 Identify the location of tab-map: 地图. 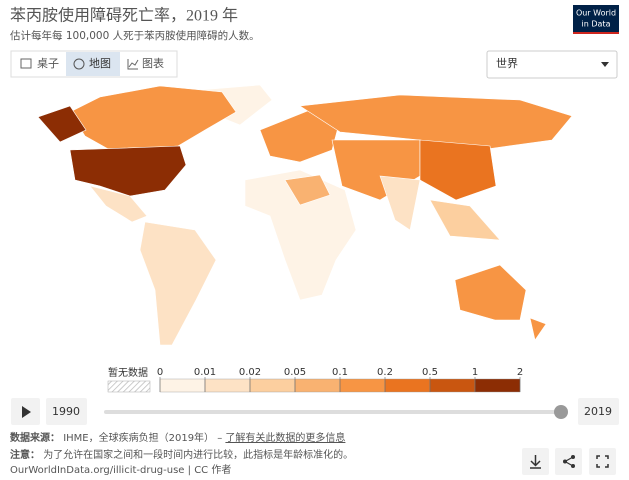
(92, 63).